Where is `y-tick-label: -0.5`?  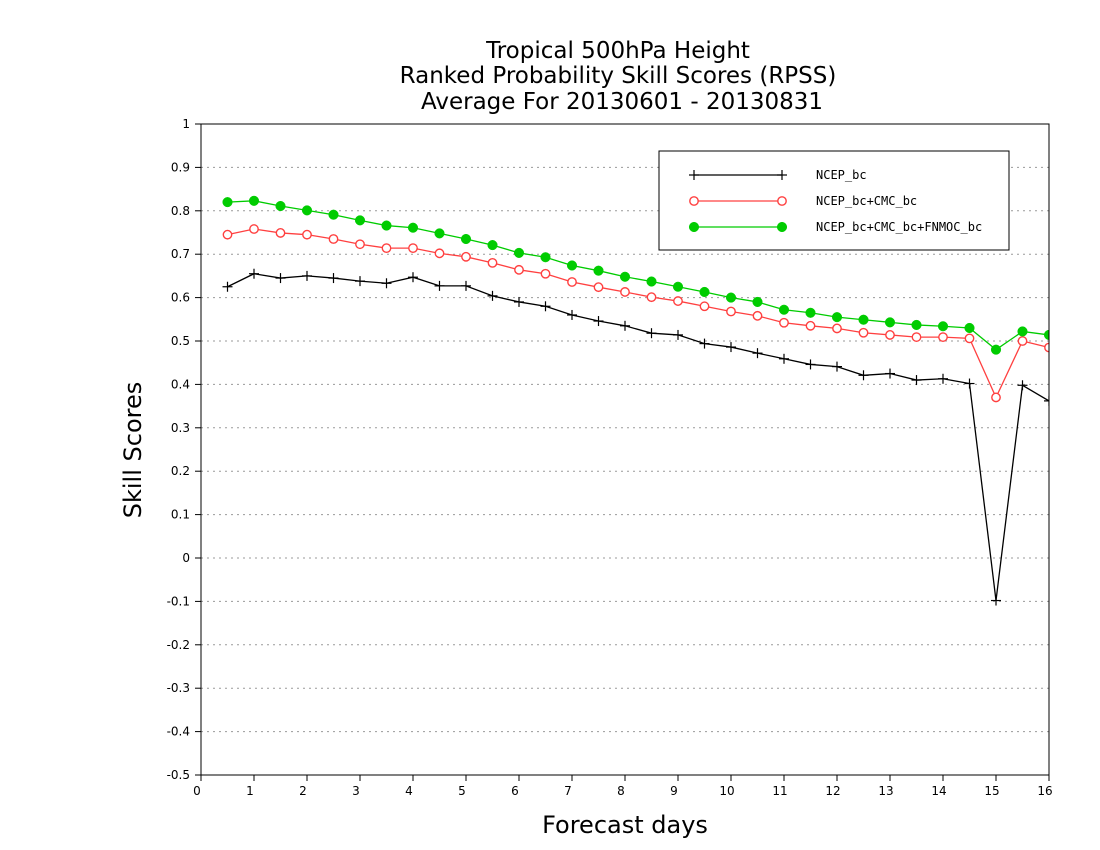 y-tick-label: -0.5 is located at coordinates (178, 775).